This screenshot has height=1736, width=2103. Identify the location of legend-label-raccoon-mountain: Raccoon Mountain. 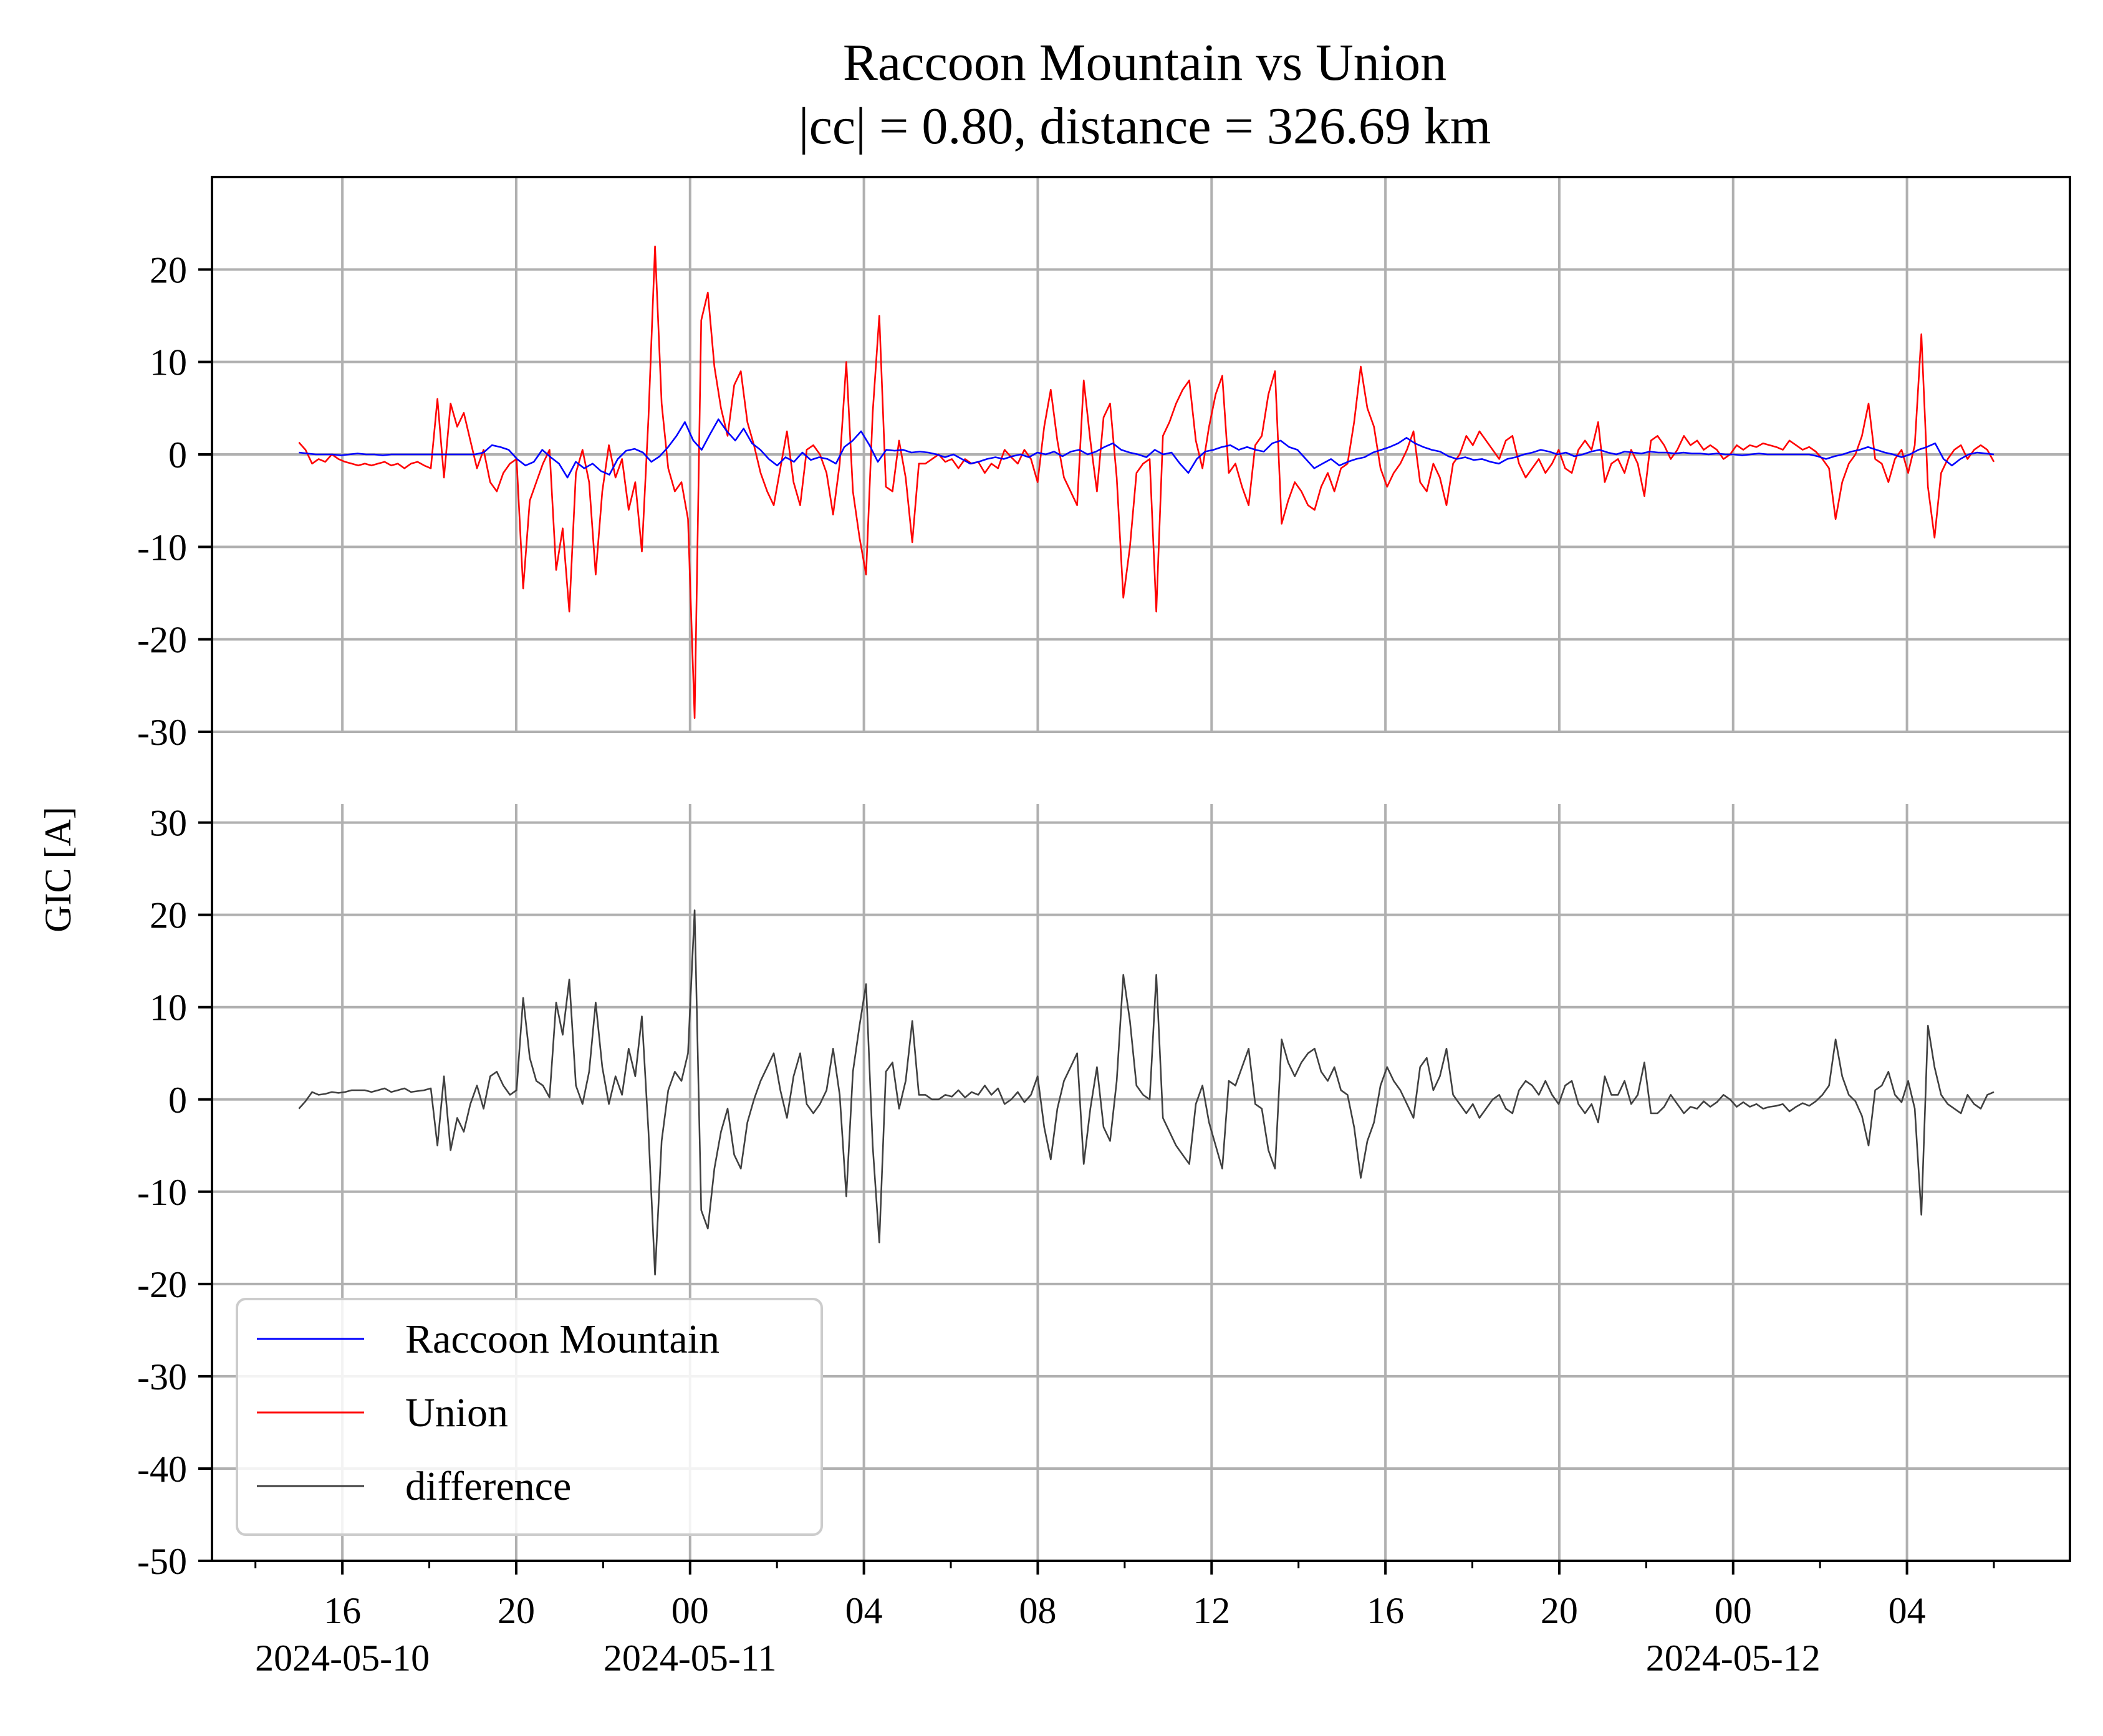
(562, 1339).